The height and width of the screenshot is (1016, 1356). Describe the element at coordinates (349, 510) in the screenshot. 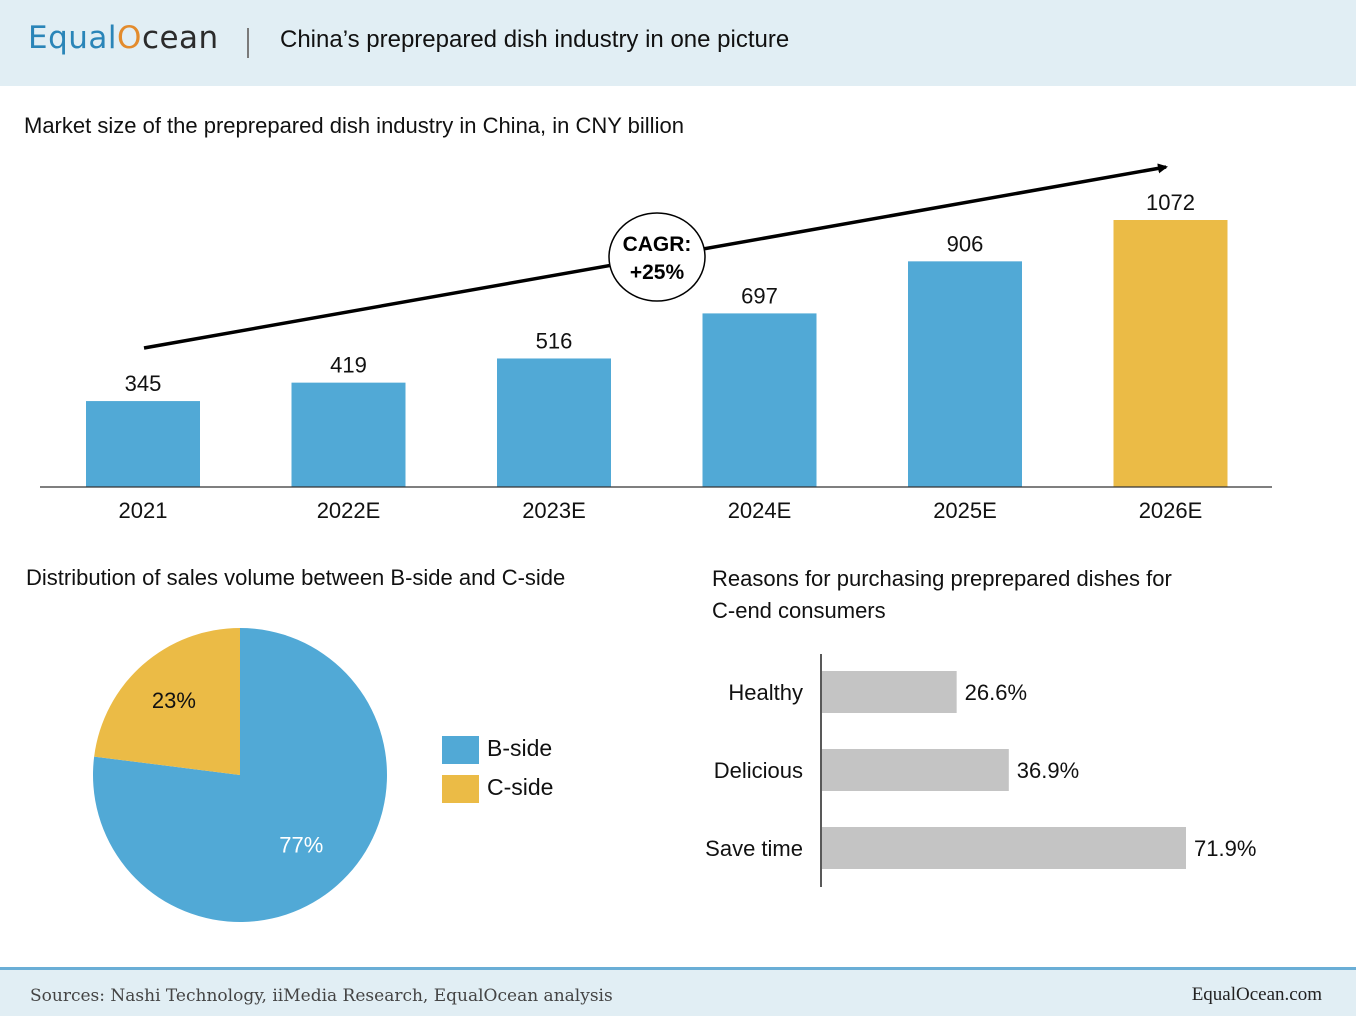

I see `x-tick-2022e: 2022E` at that location.